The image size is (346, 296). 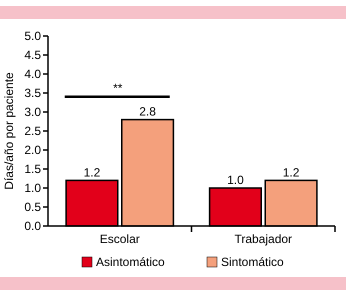 I want to click on annotation: **, so click(x=118, y=87).